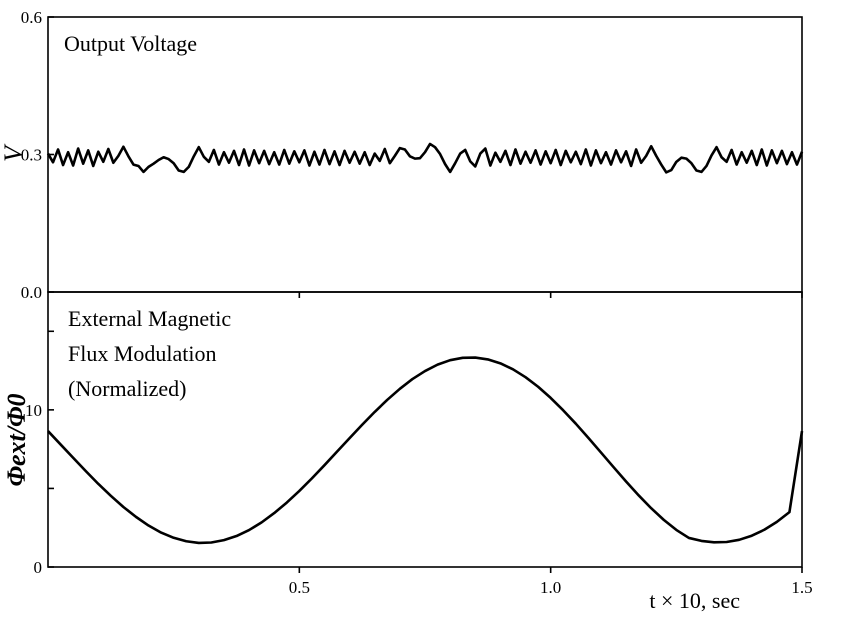 The image size is (842, 621). I want to click on bottom-panel-annotation-line-1: External Magnetic, so click(149, 318).